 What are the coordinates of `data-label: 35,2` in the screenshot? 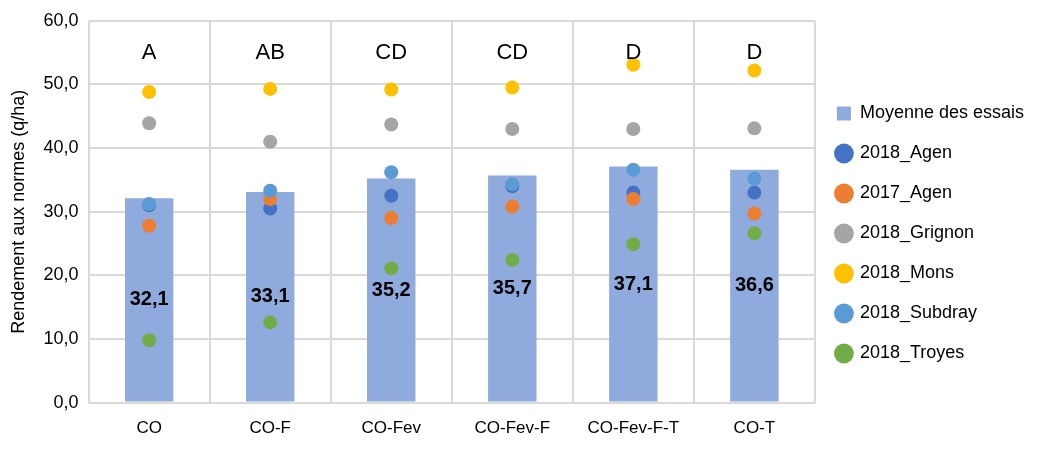 It's located at (391, 288).